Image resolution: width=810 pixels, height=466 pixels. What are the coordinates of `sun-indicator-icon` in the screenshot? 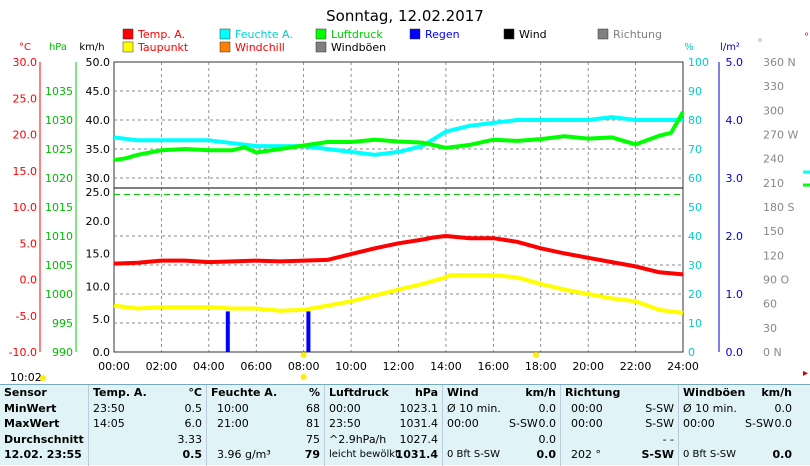 It's located at (43, 378).